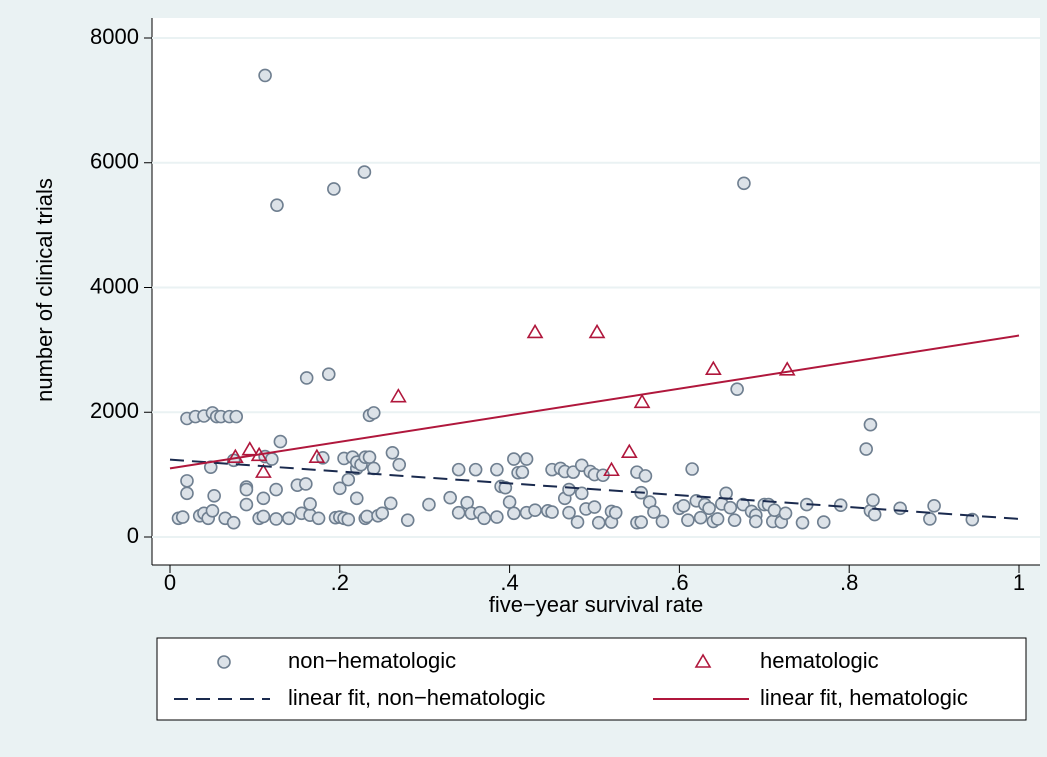 This screenshot has height=757, width=1047. What do you see at coordinates (596, 604) in the screenshot?
I see `x-axis-label: five−year survival rate` at bounding box center [596, 604].